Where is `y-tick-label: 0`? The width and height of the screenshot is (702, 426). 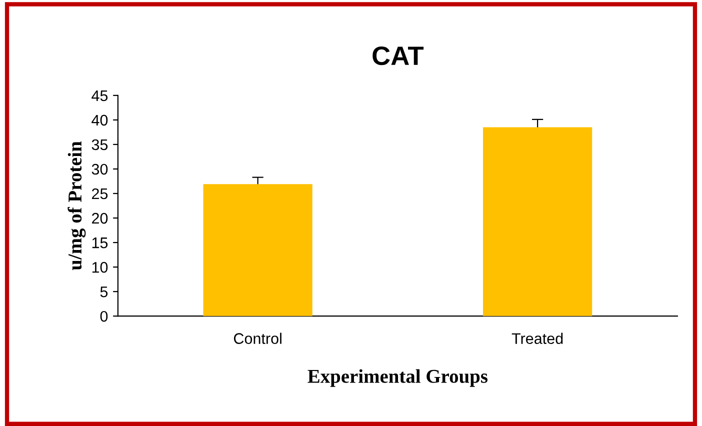 y-tick-label: 0 is located at coordinates (104, 316).